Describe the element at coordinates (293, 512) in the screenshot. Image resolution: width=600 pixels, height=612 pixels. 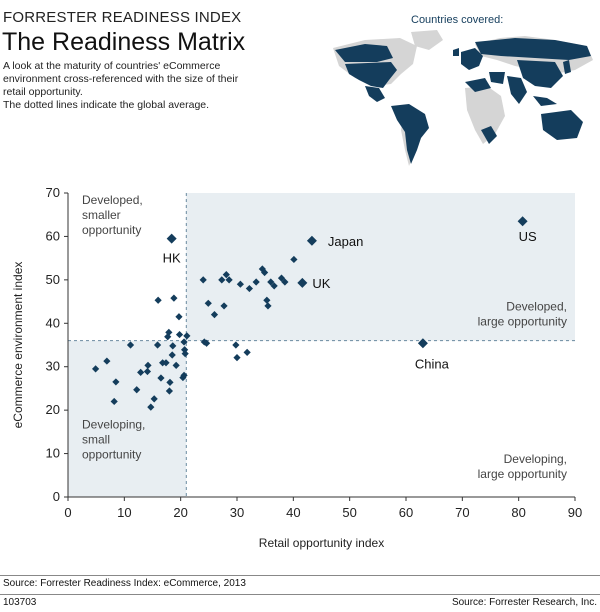
I see `x-tick-label: 40` at that location.